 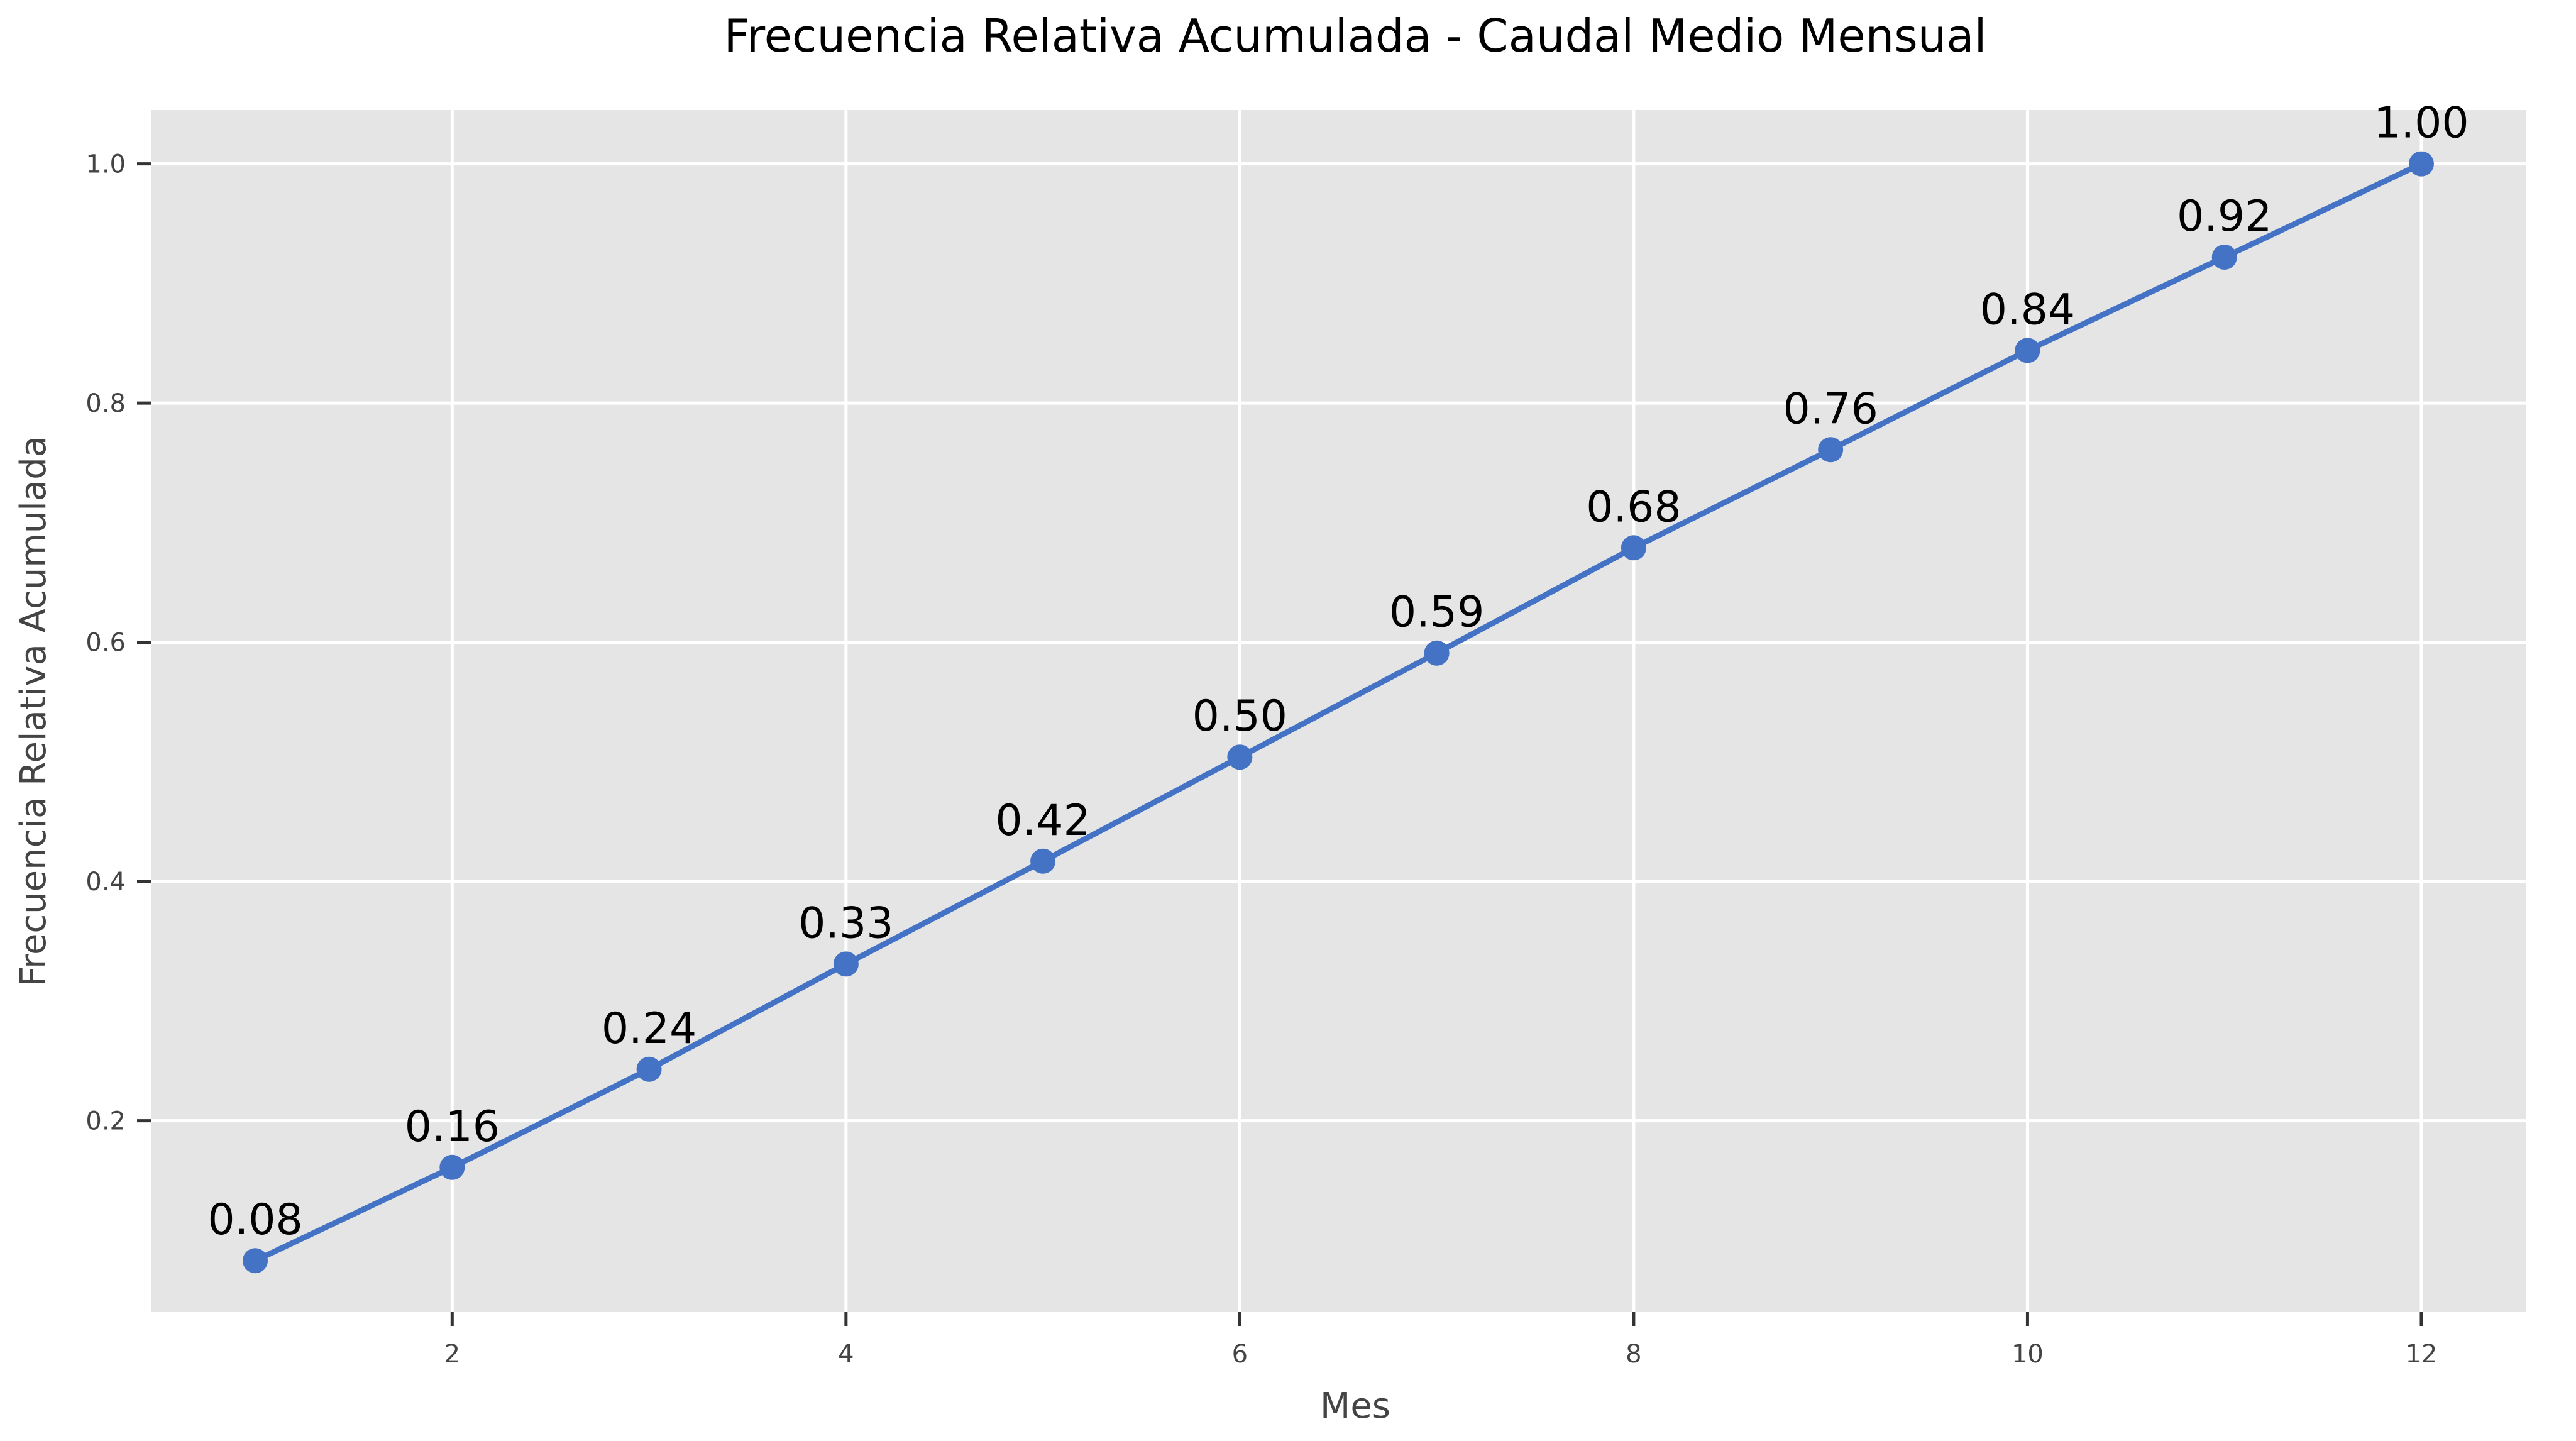 I want to click on data-label: 0.24, so click(x=649, y=1029).